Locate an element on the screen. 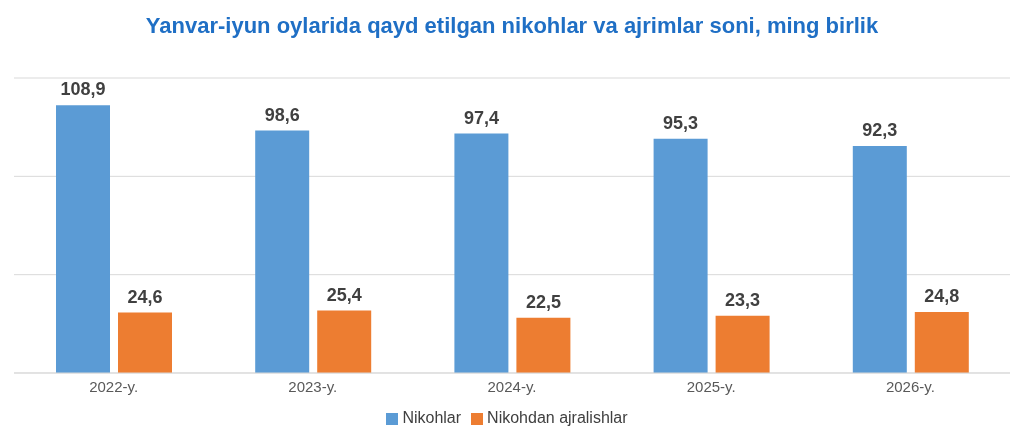  data-label: 24,8 is located at coordinates (942, 296).